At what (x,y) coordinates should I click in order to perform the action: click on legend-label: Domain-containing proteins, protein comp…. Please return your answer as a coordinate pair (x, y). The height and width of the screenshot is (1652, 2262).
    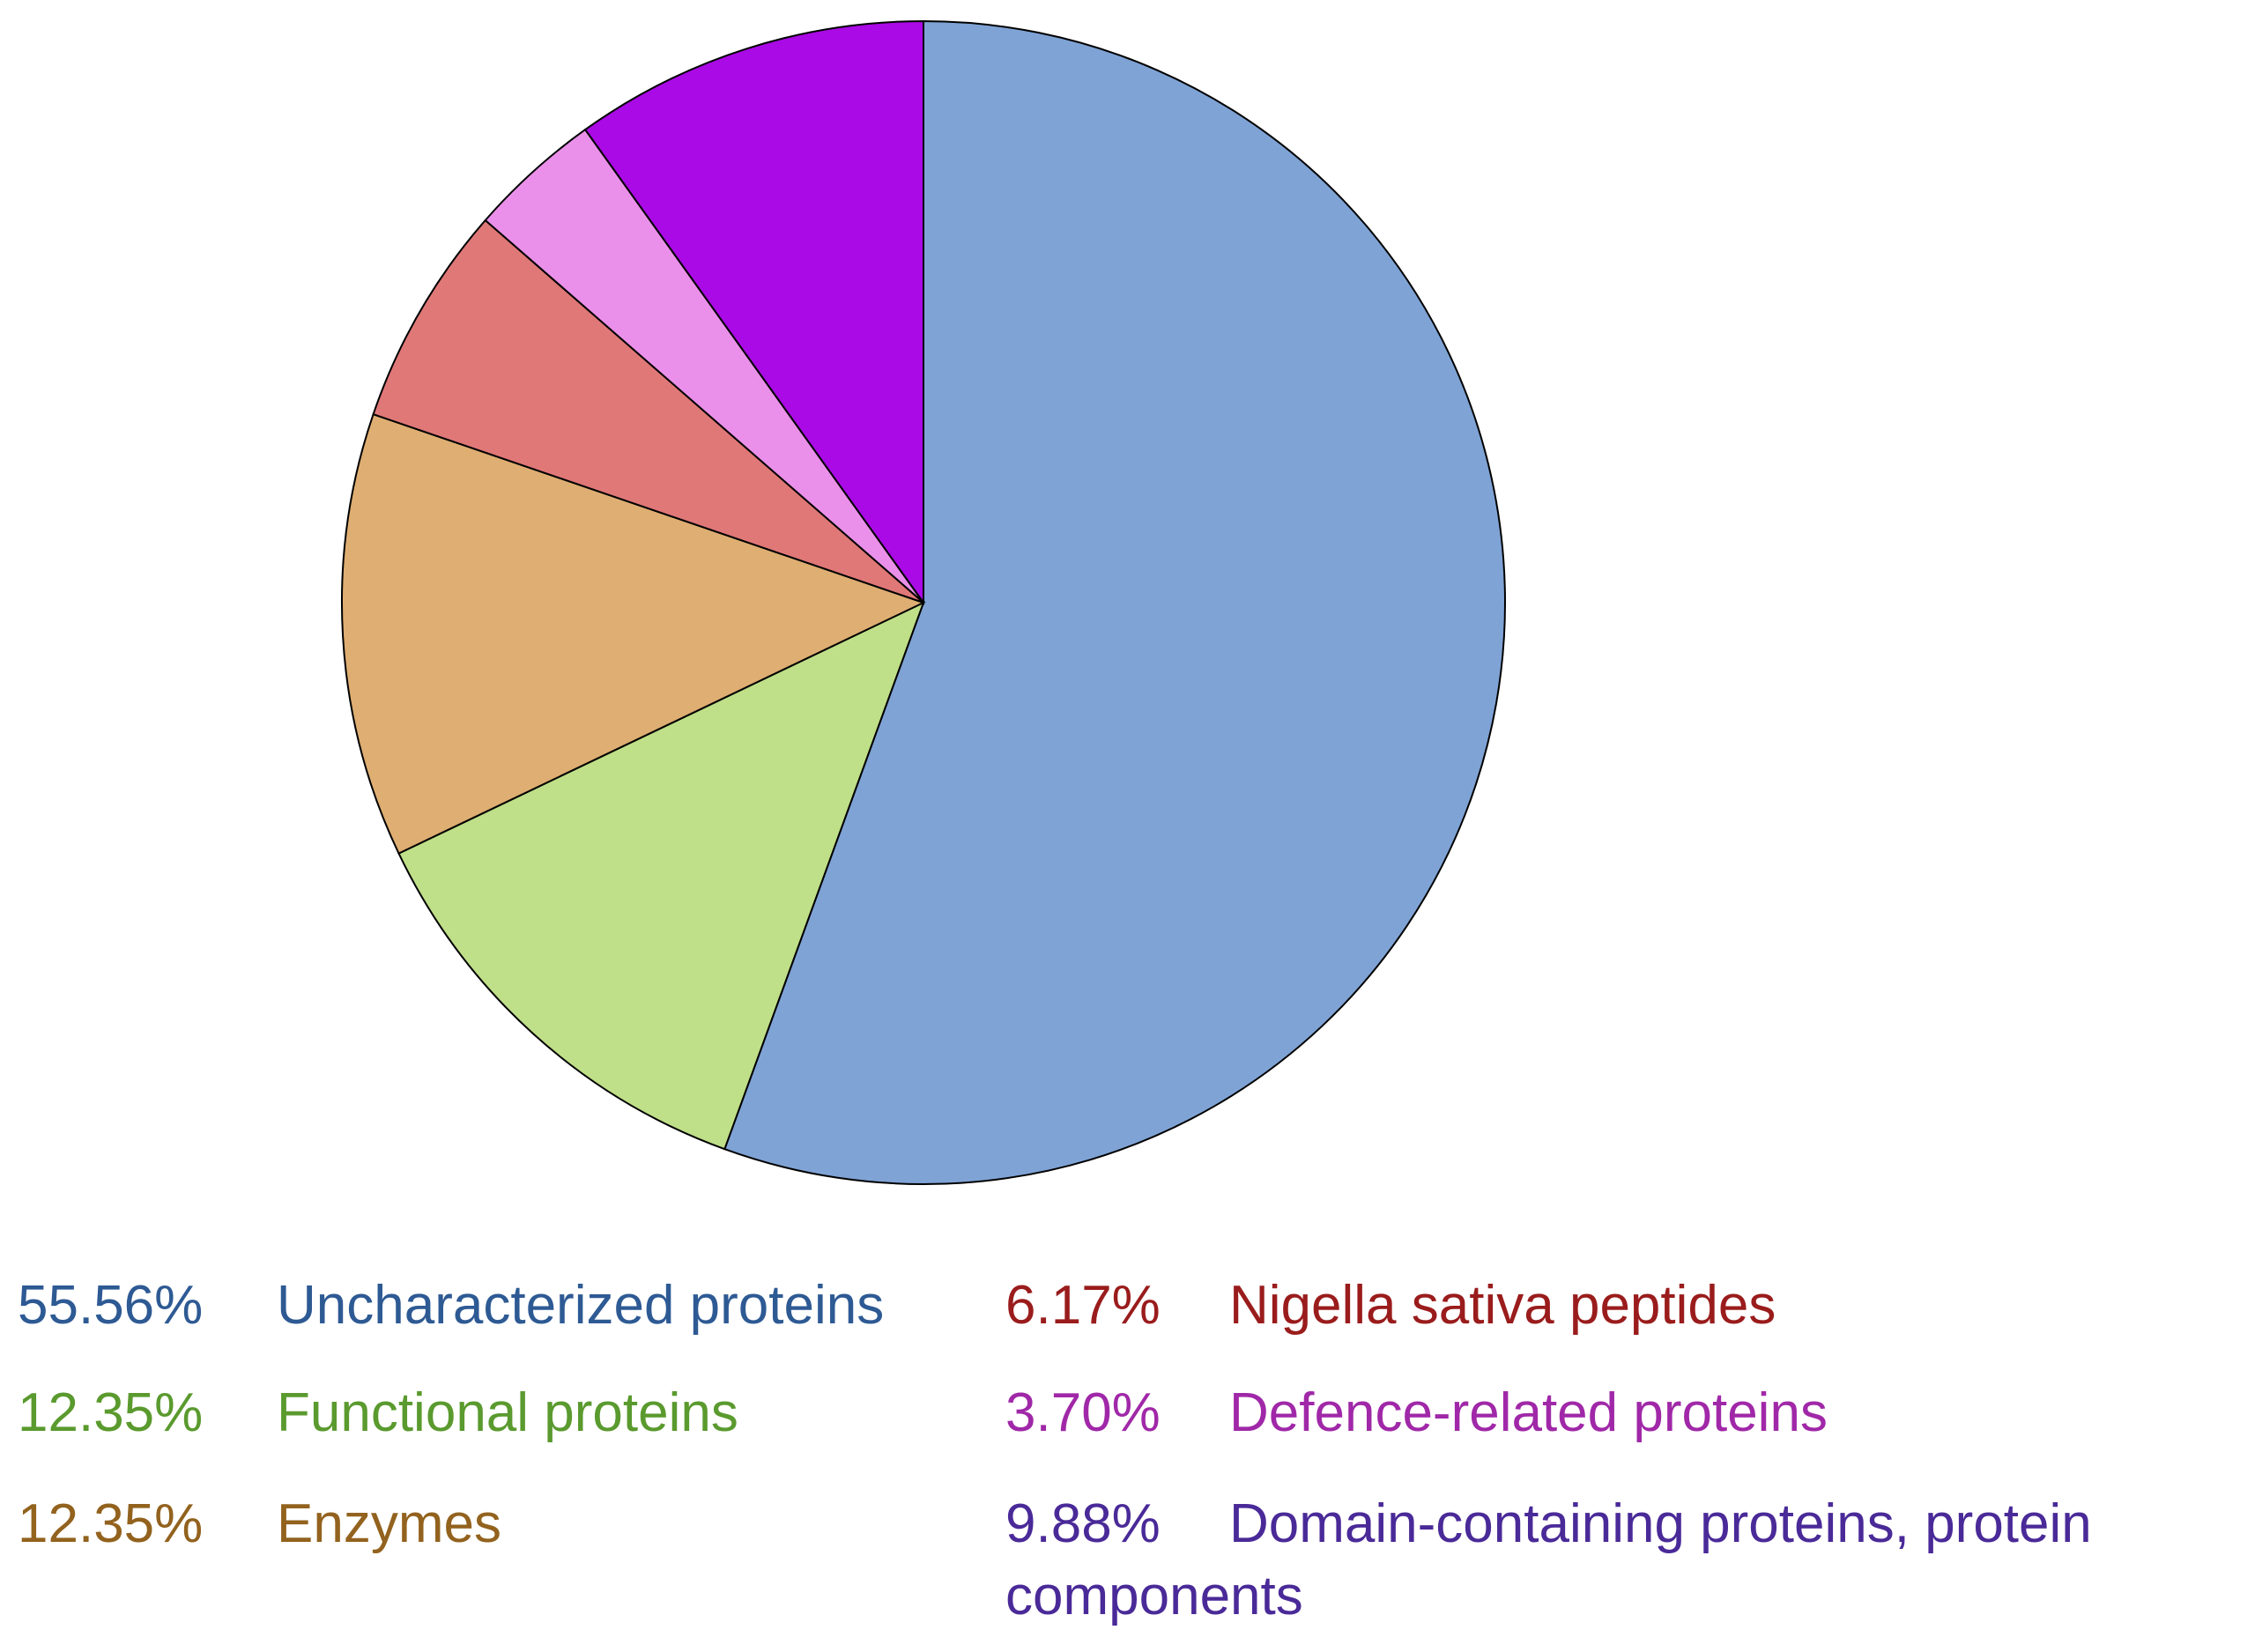
    Looking at the image, I should click on (1548, 1559).